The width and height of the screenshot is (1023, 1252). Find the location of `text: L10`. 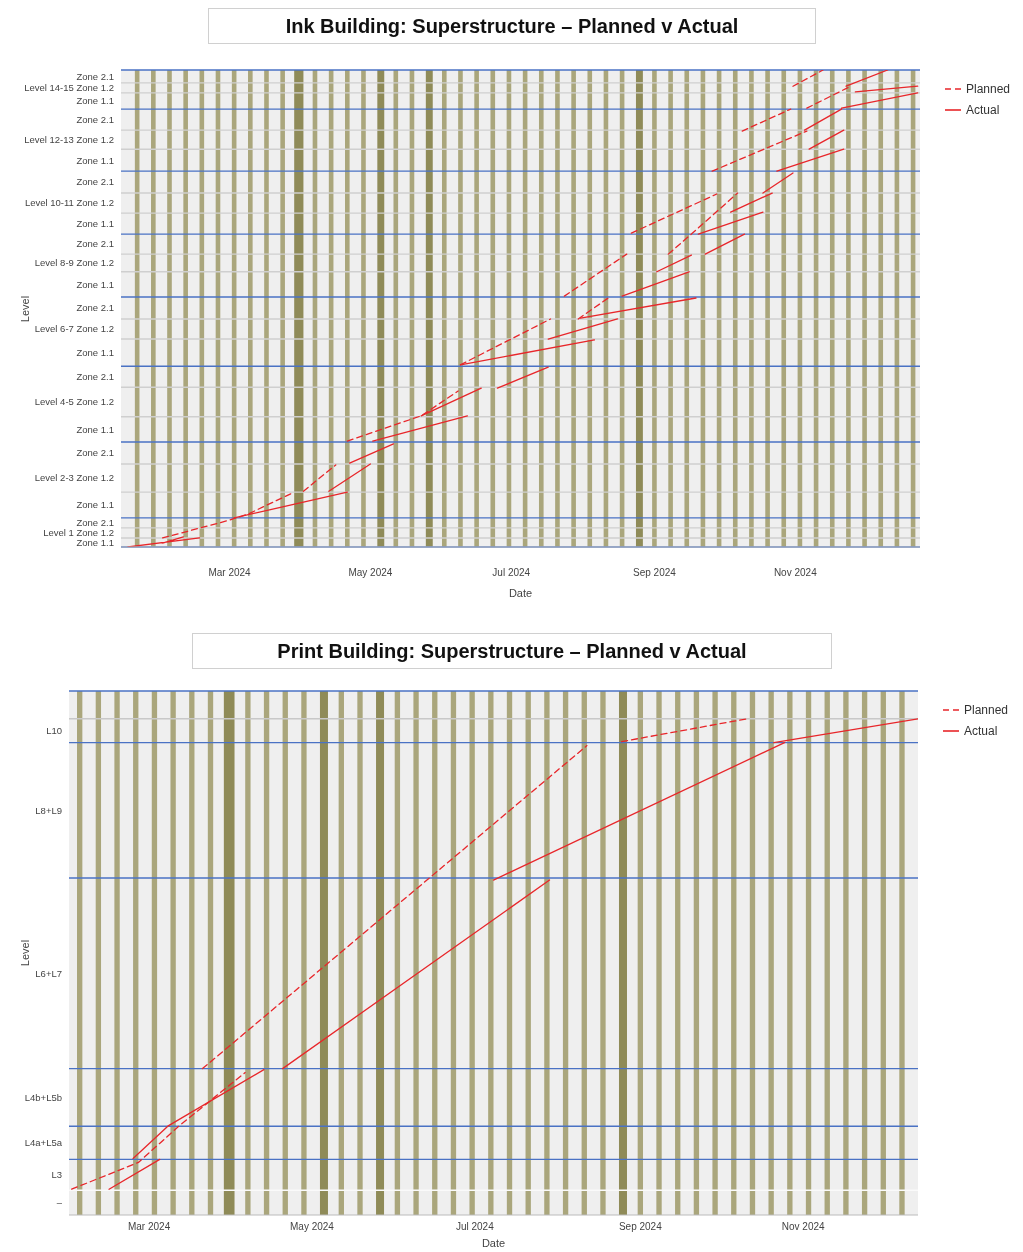

text: L10 is located at coordinates (54, 731).